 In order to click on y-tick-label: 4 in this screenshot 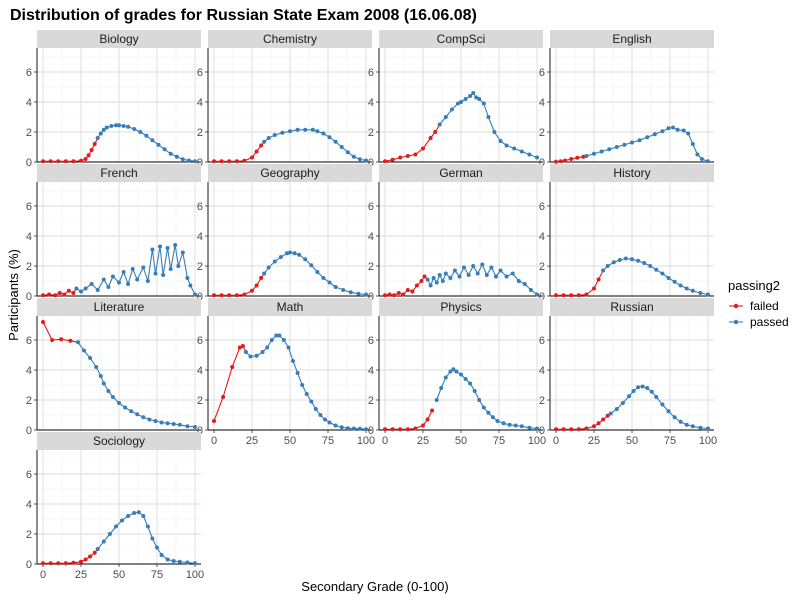, I will do `click(542, 237)`.